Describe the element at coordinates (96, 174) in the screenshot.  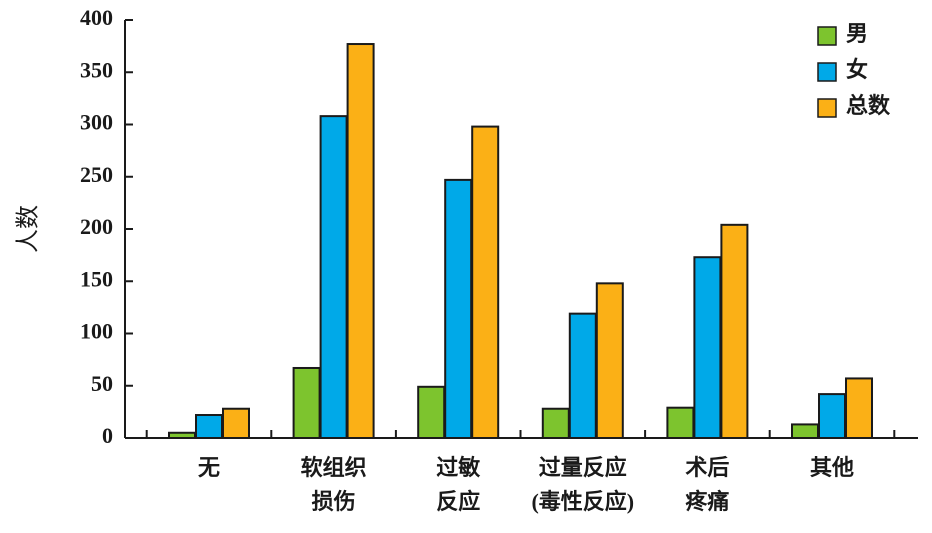
I see `y-tick-label: 250` at that location.